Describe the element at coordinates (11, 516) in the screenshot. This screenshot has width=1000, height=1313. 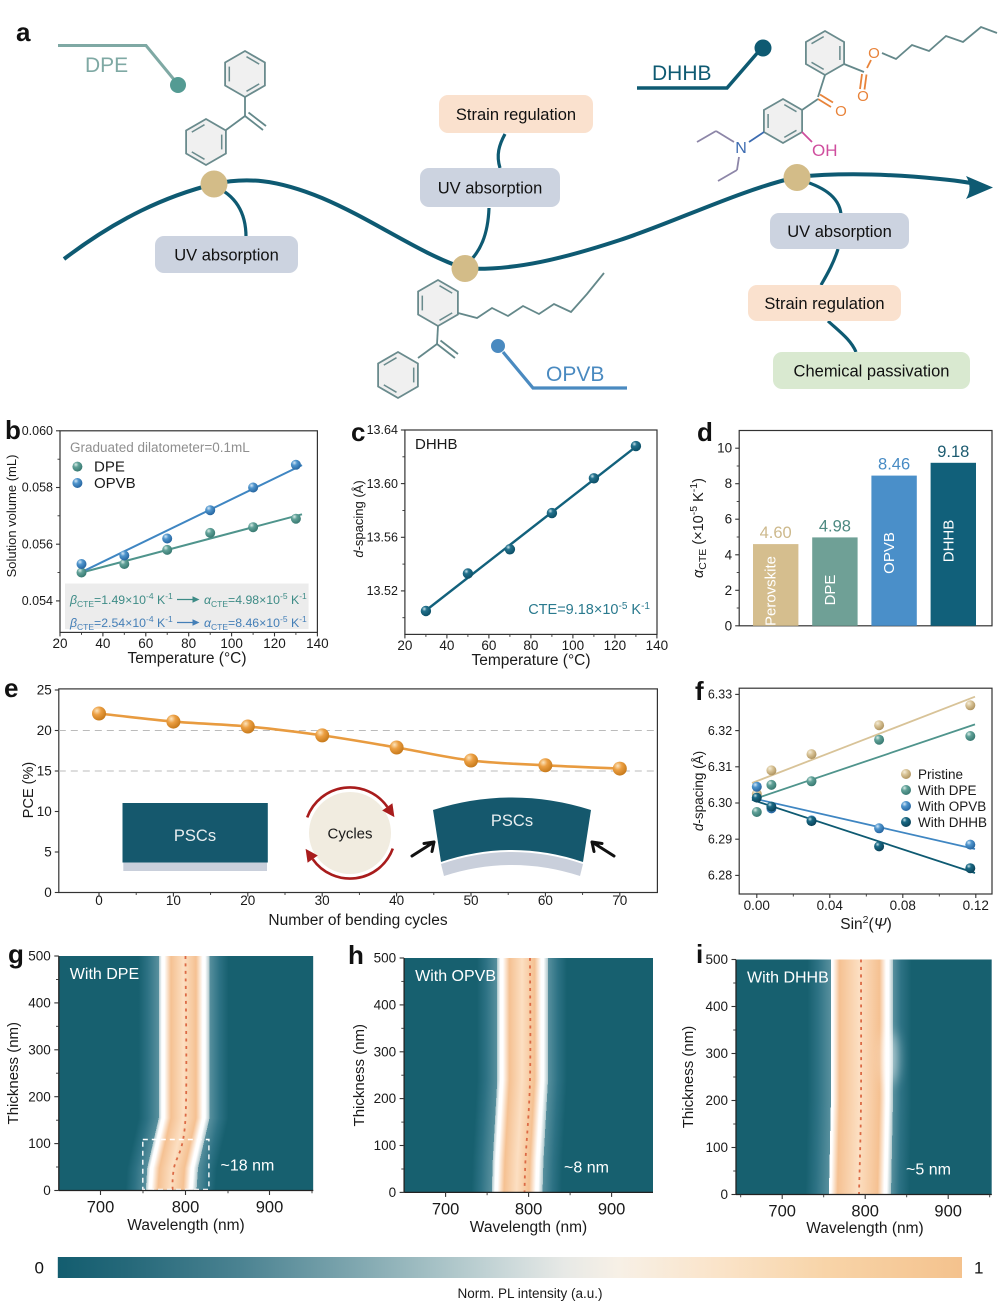
I see `svg-text: Solution volume (mL)` at that location.